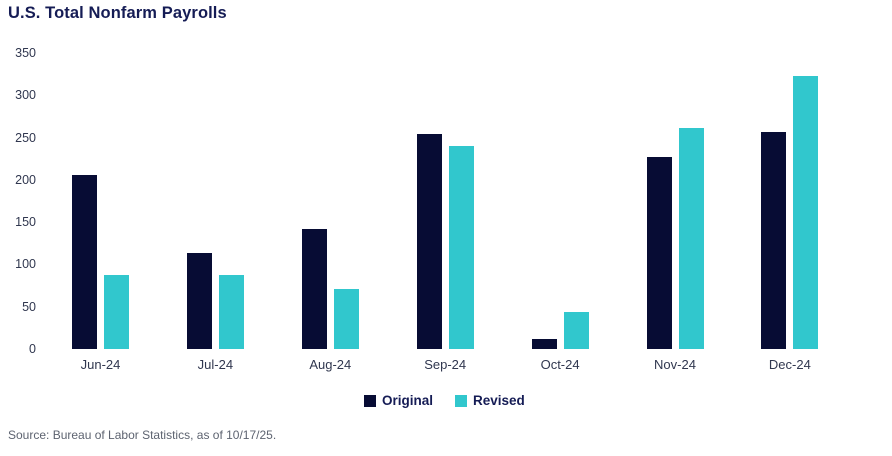 This screenshot has width=892, height=456. I want to click on legend-label-revised: Revised, so click(499, 400).